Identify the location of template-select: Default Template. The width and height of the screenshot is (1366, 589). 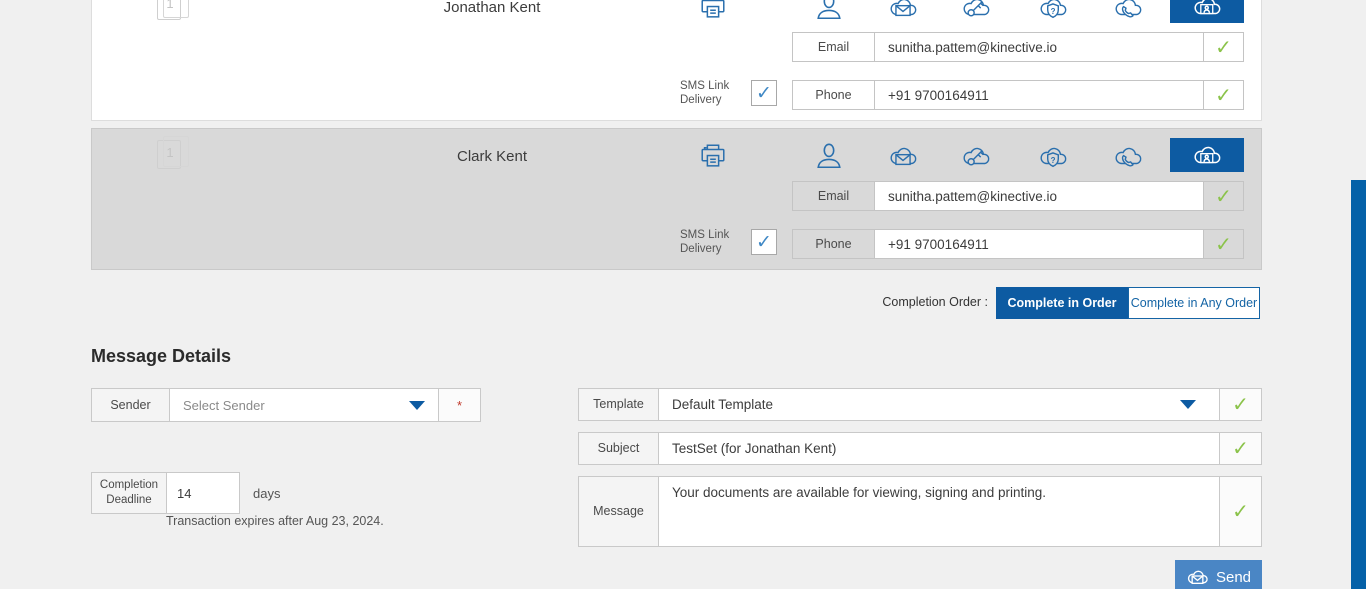
(939, 404).